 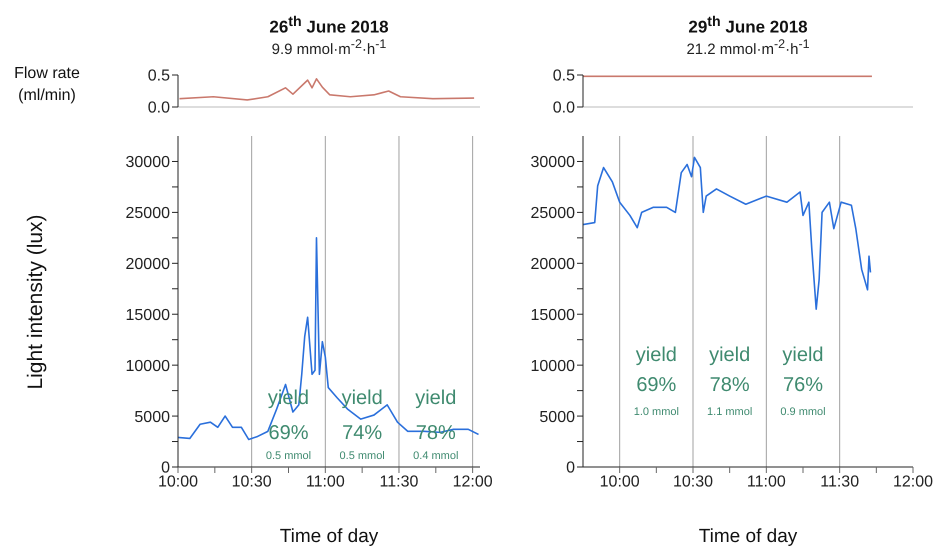 What do you see at coordinates (329, 26) in the screenshot?
I see `chart-title: 26$^{th}$ June 2018` at bounding box center [329, 26].